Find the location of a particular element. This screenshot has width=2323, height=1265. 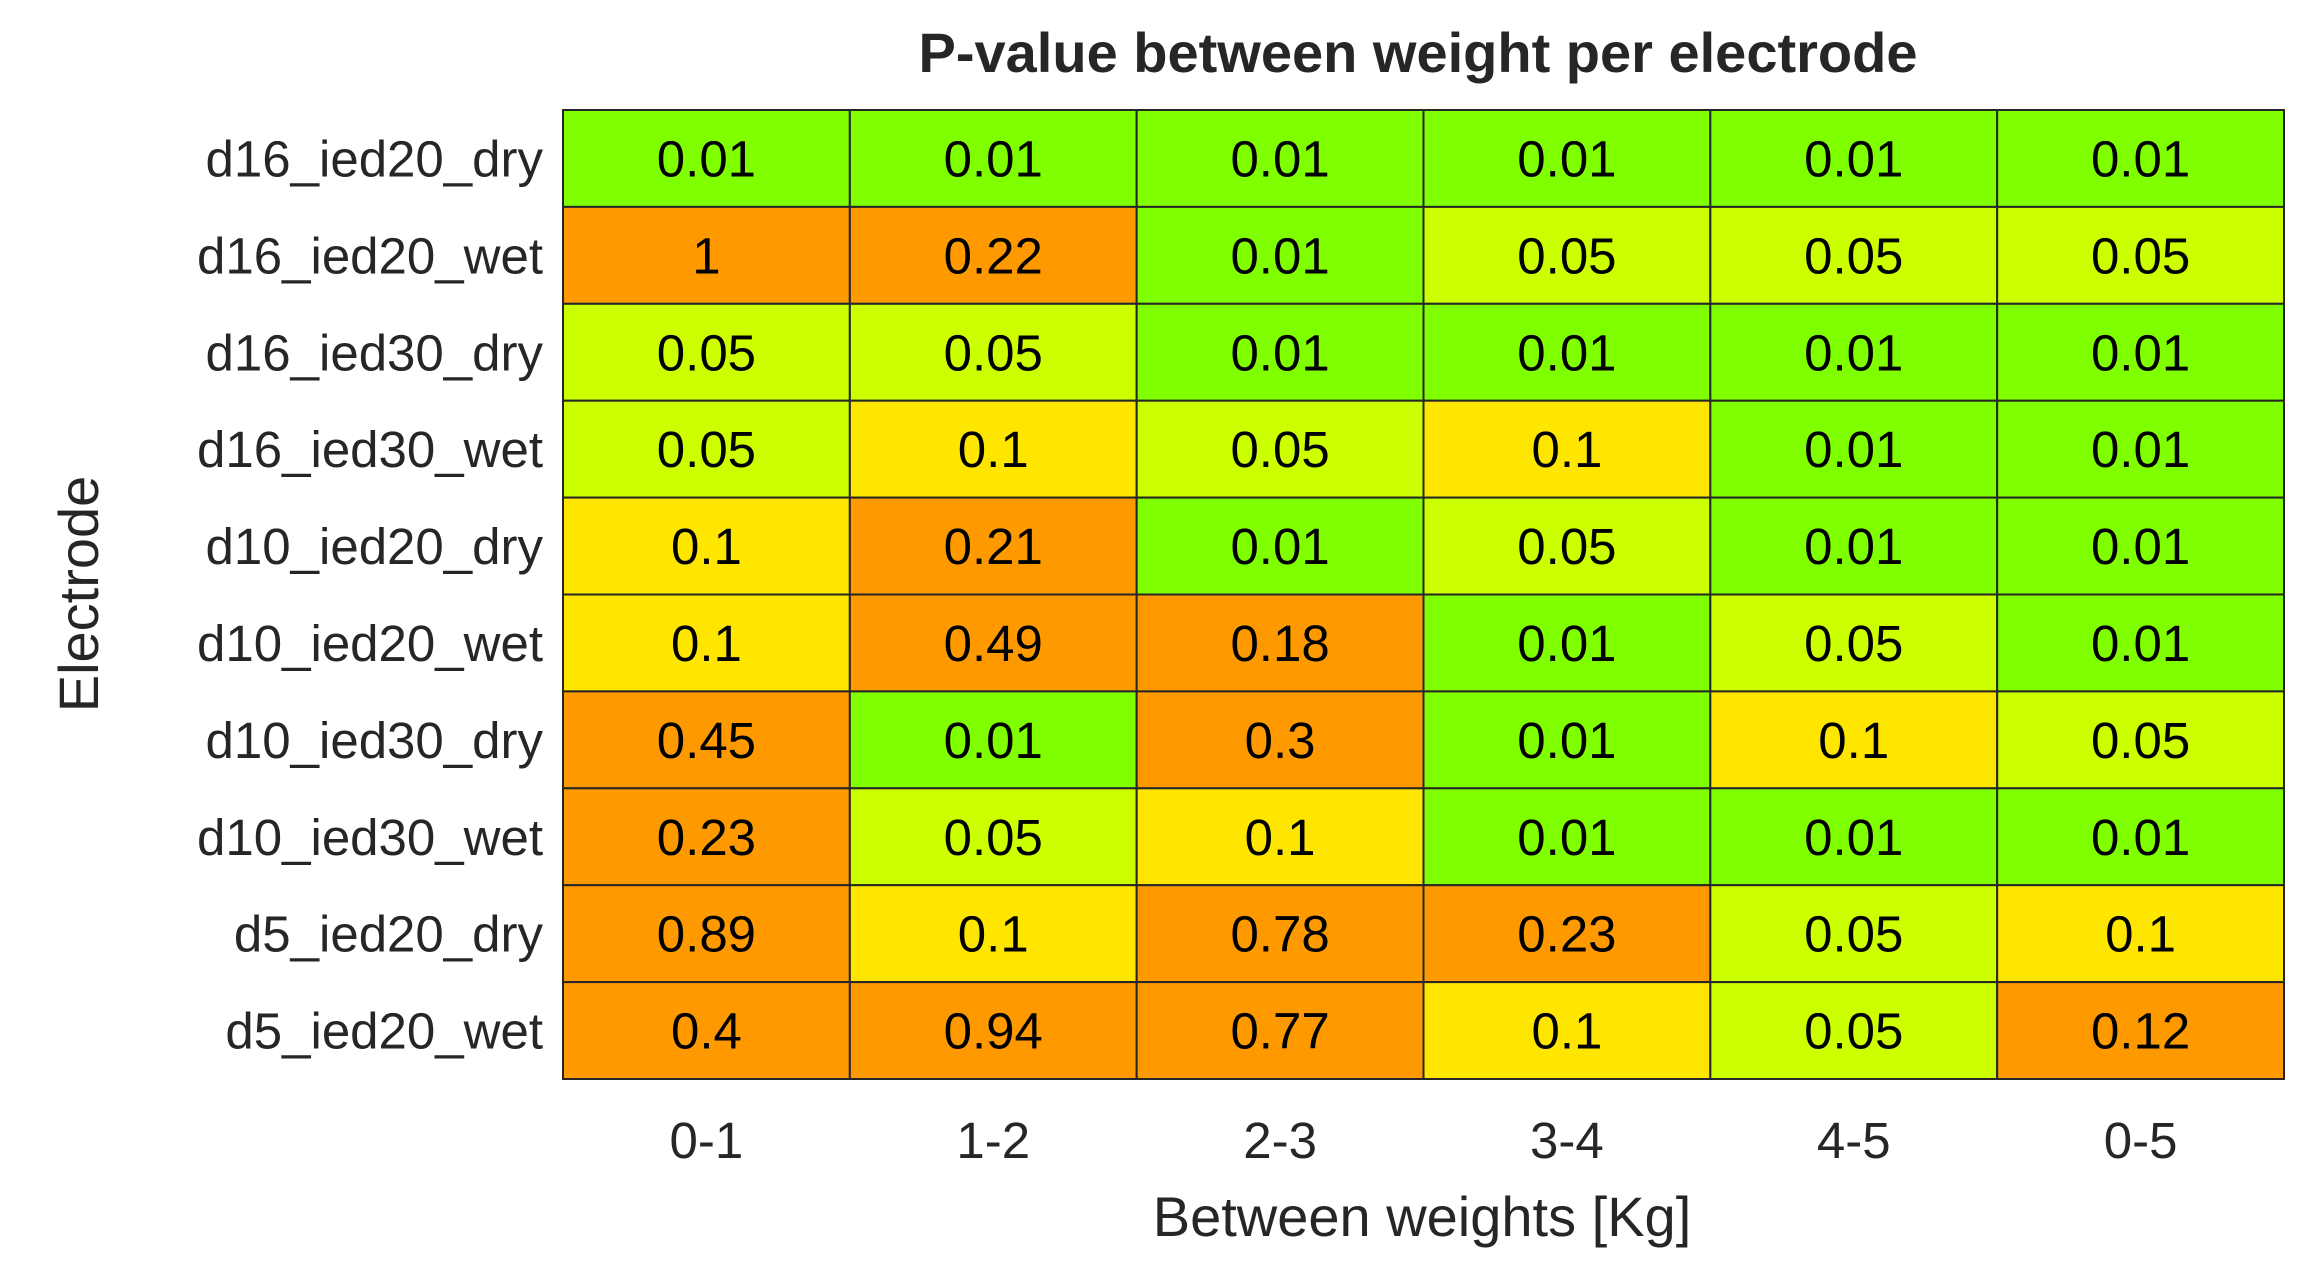

y-tick-label: d10_ied20_wet is located at coordinates (370, 643).